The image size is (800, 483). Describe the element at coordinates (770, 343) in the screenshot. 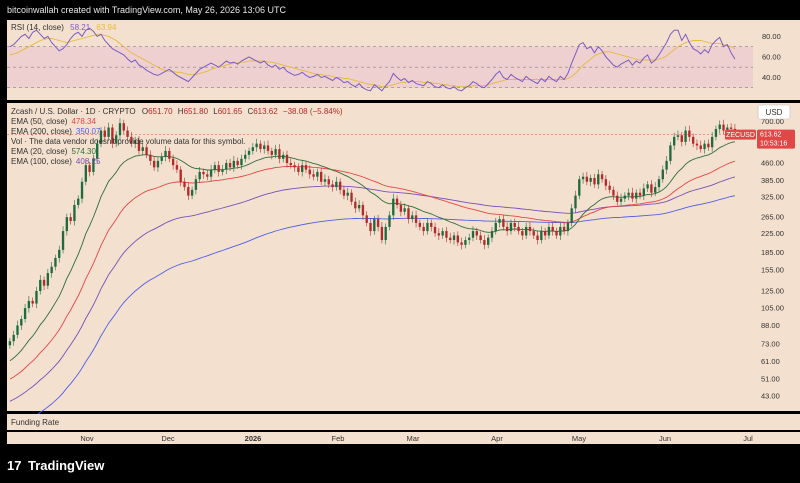

I see `price-axis-tick: 73.00` at that location.